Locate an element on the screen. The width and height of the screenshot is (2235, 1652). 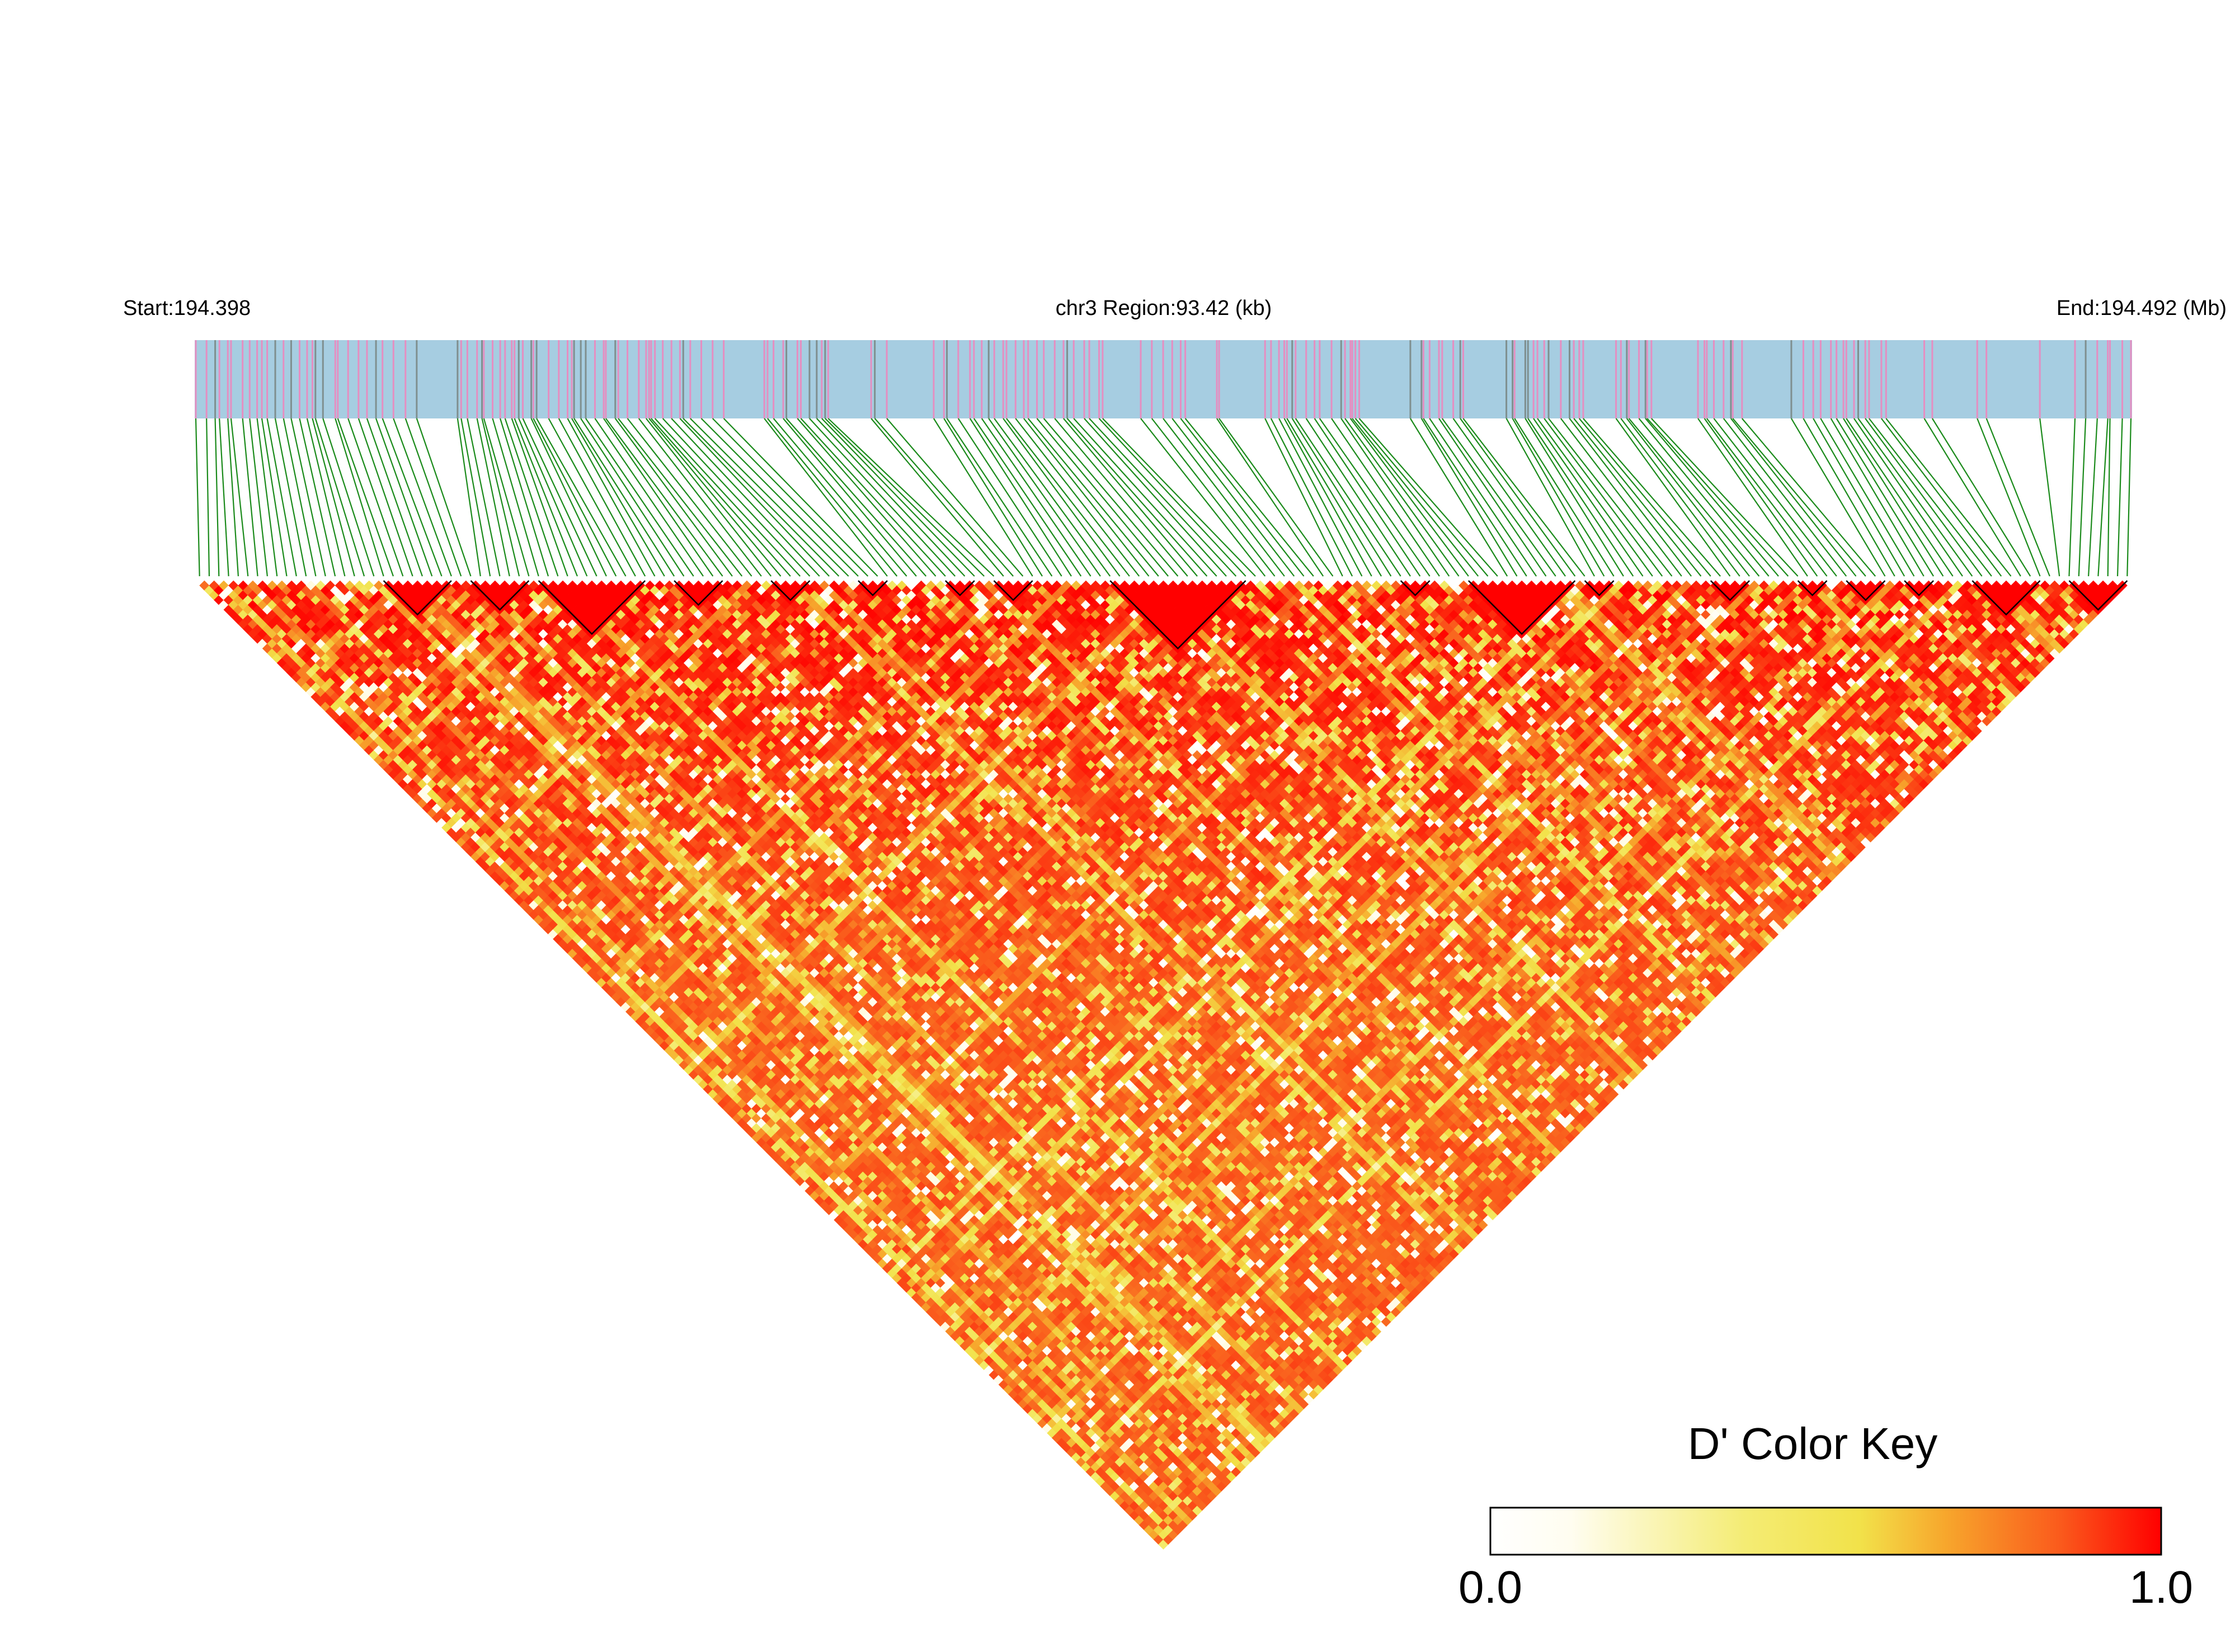
snp-connector-lines is located at coordinates (1163, 498).